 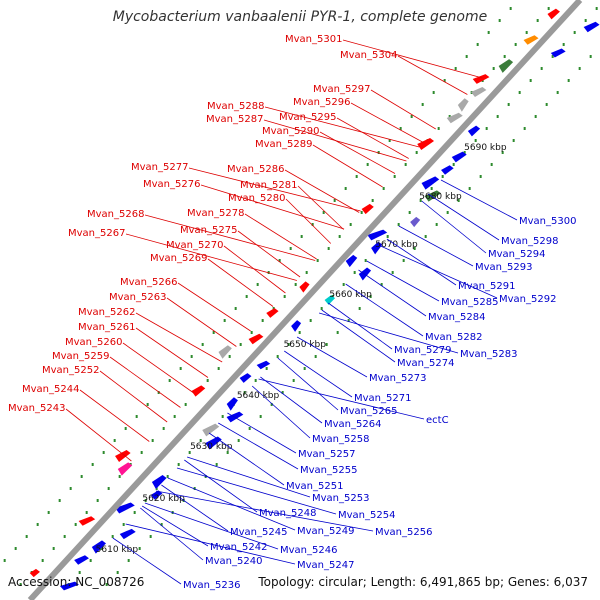 I want to click on forward-gene-label: Mvan_5290, so click(x=290, y=131).